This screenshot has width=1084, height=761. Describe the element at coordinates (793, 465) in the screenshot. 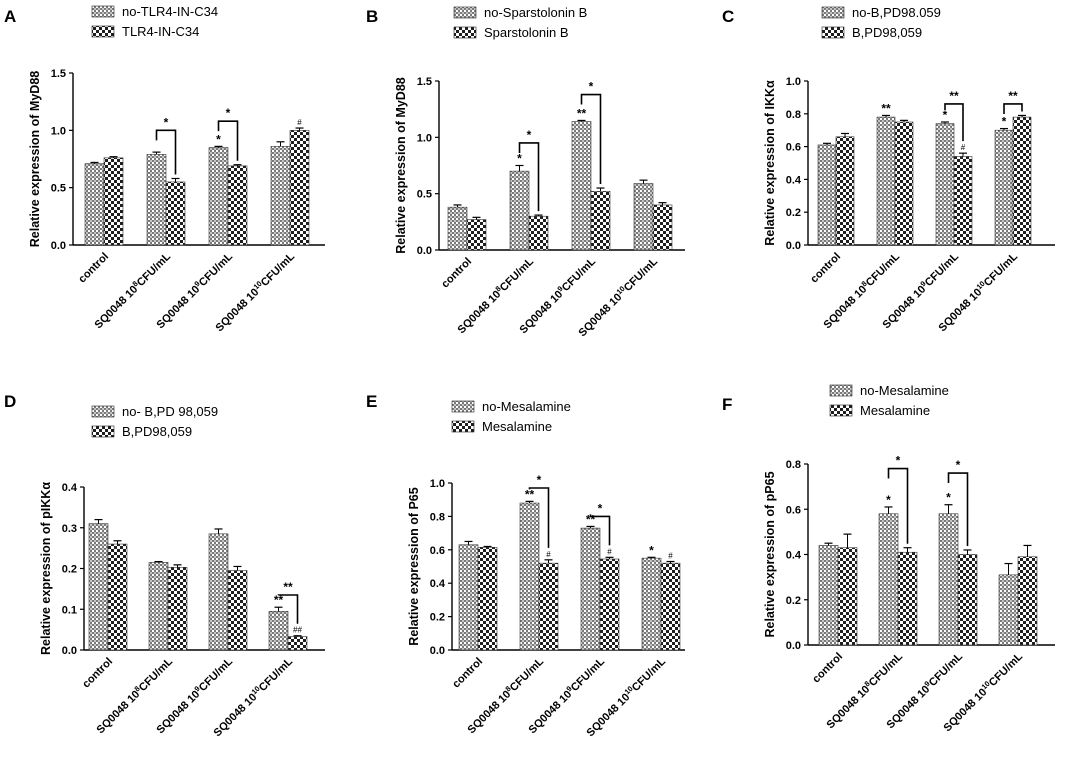

I see `y-tick-label: 0.8` at that location.